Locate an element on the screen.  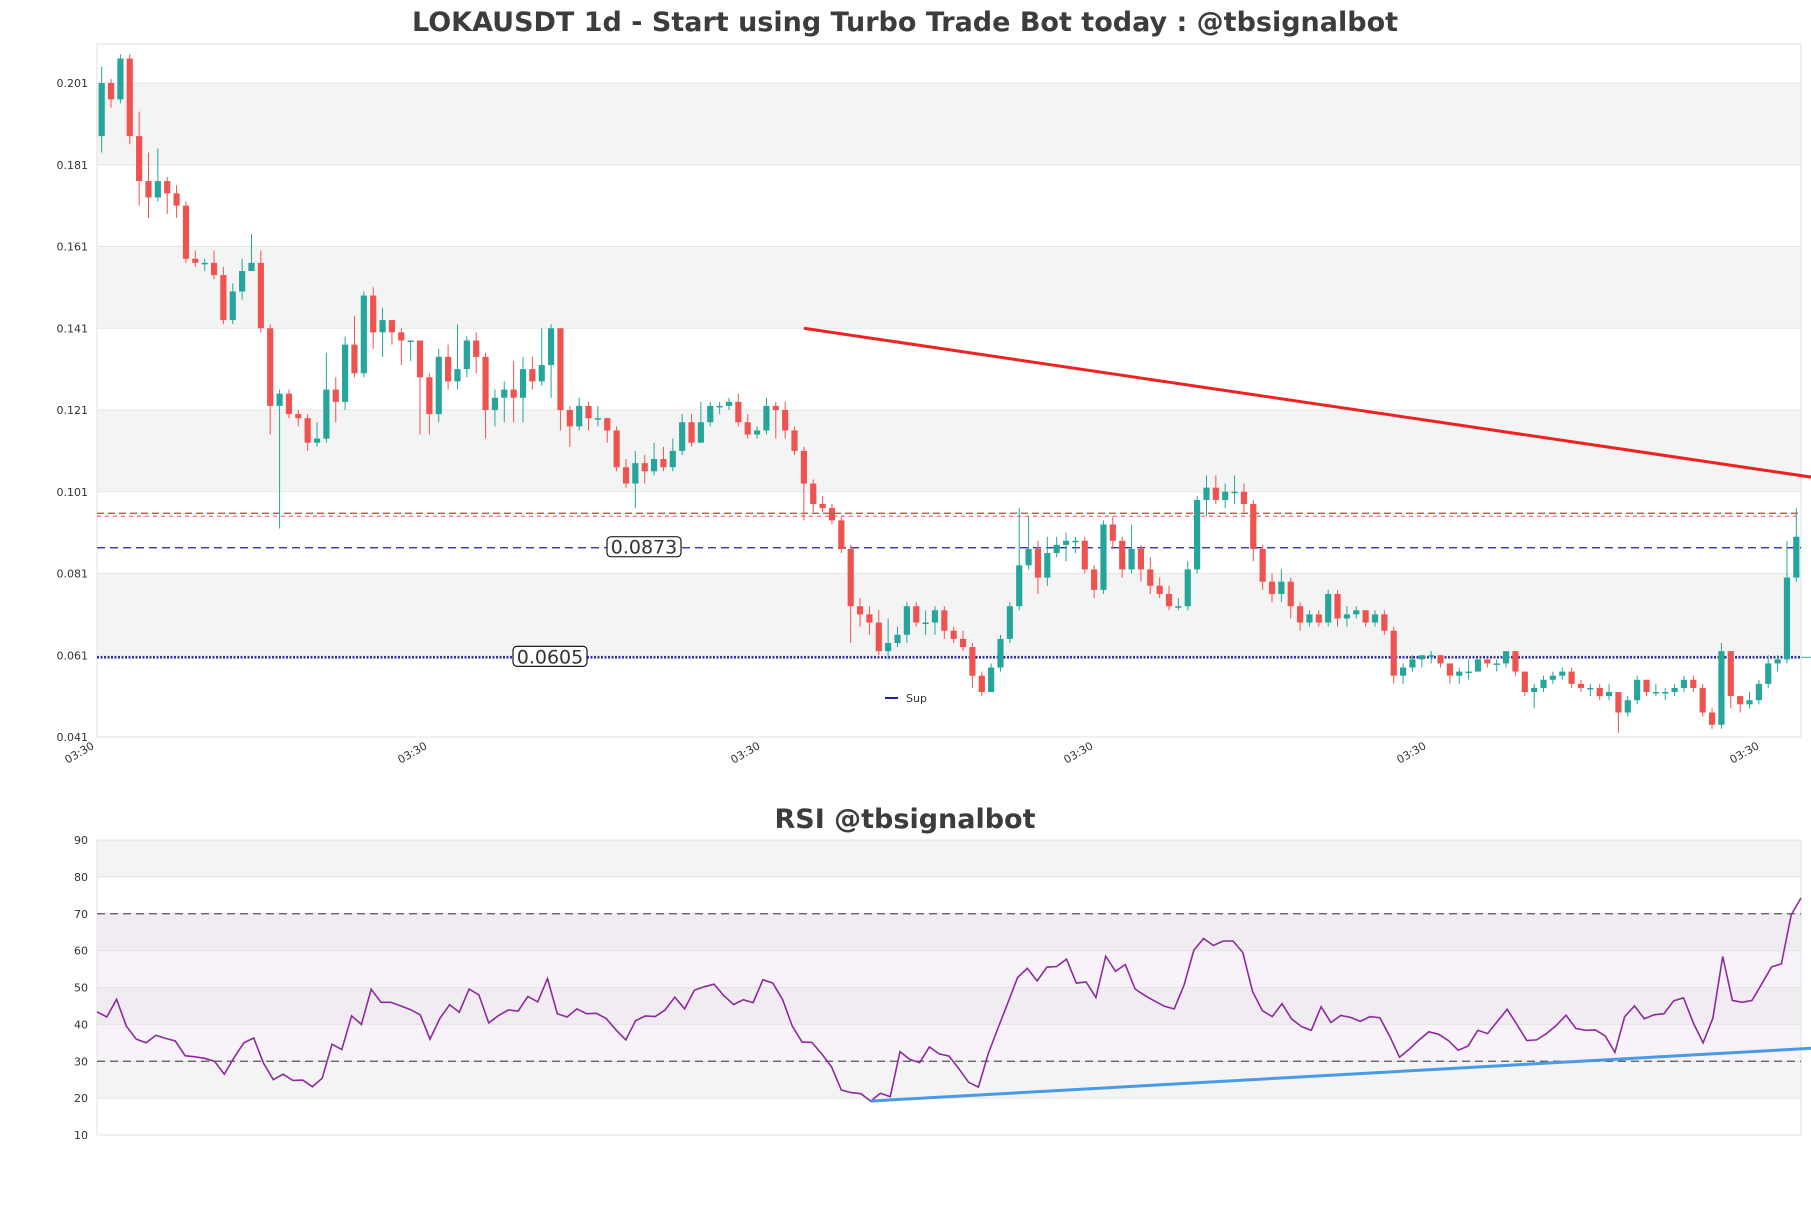
rsi-tick-label: 90 is located at coordinates (81, 840).